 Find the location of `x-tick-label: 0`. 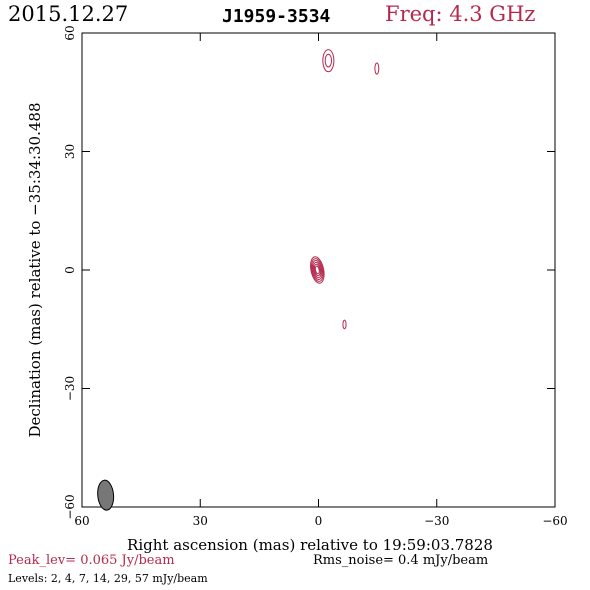

x-tick-label: 0 is located at coordinates (319, 521).